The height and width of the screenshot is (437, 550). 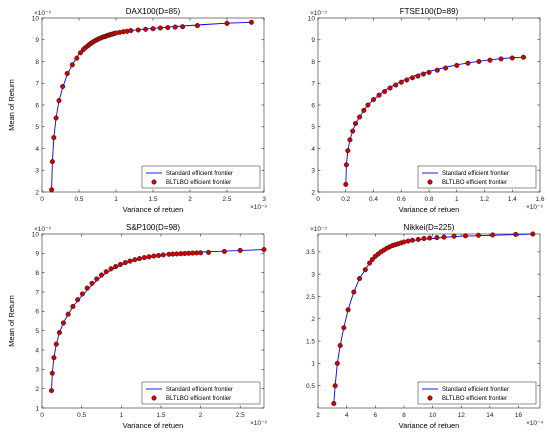 What do you see at coordinates (401, 199) in the screenshot?
I see `x-tick-label: 0.6` at bounding box center [401, 199].